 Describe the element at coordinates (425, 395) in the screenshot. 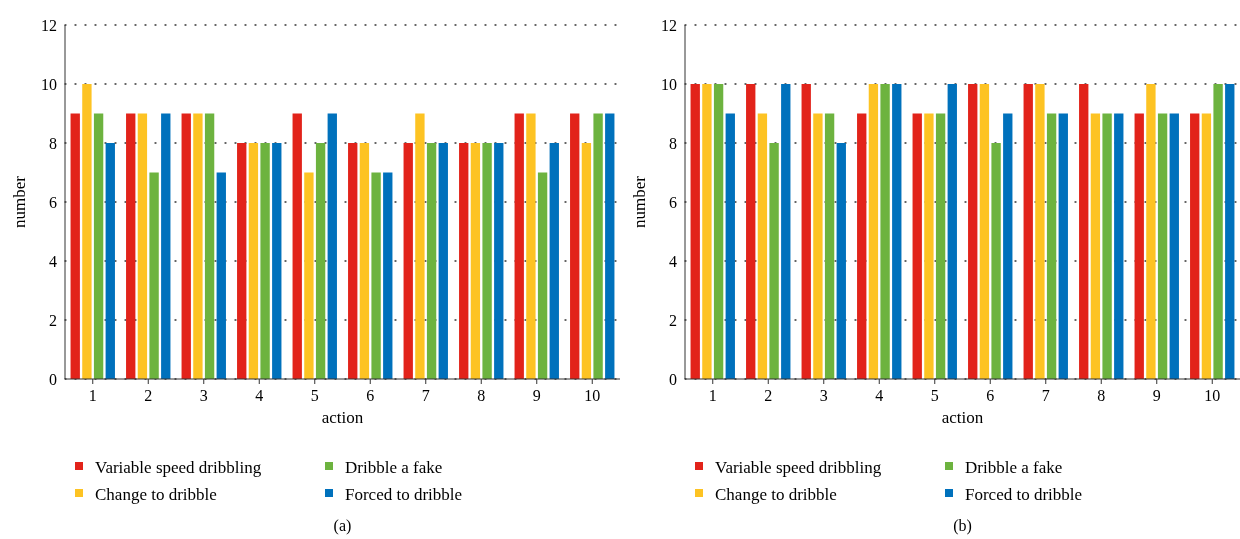

I see `x-tick-label: 7` at that location.